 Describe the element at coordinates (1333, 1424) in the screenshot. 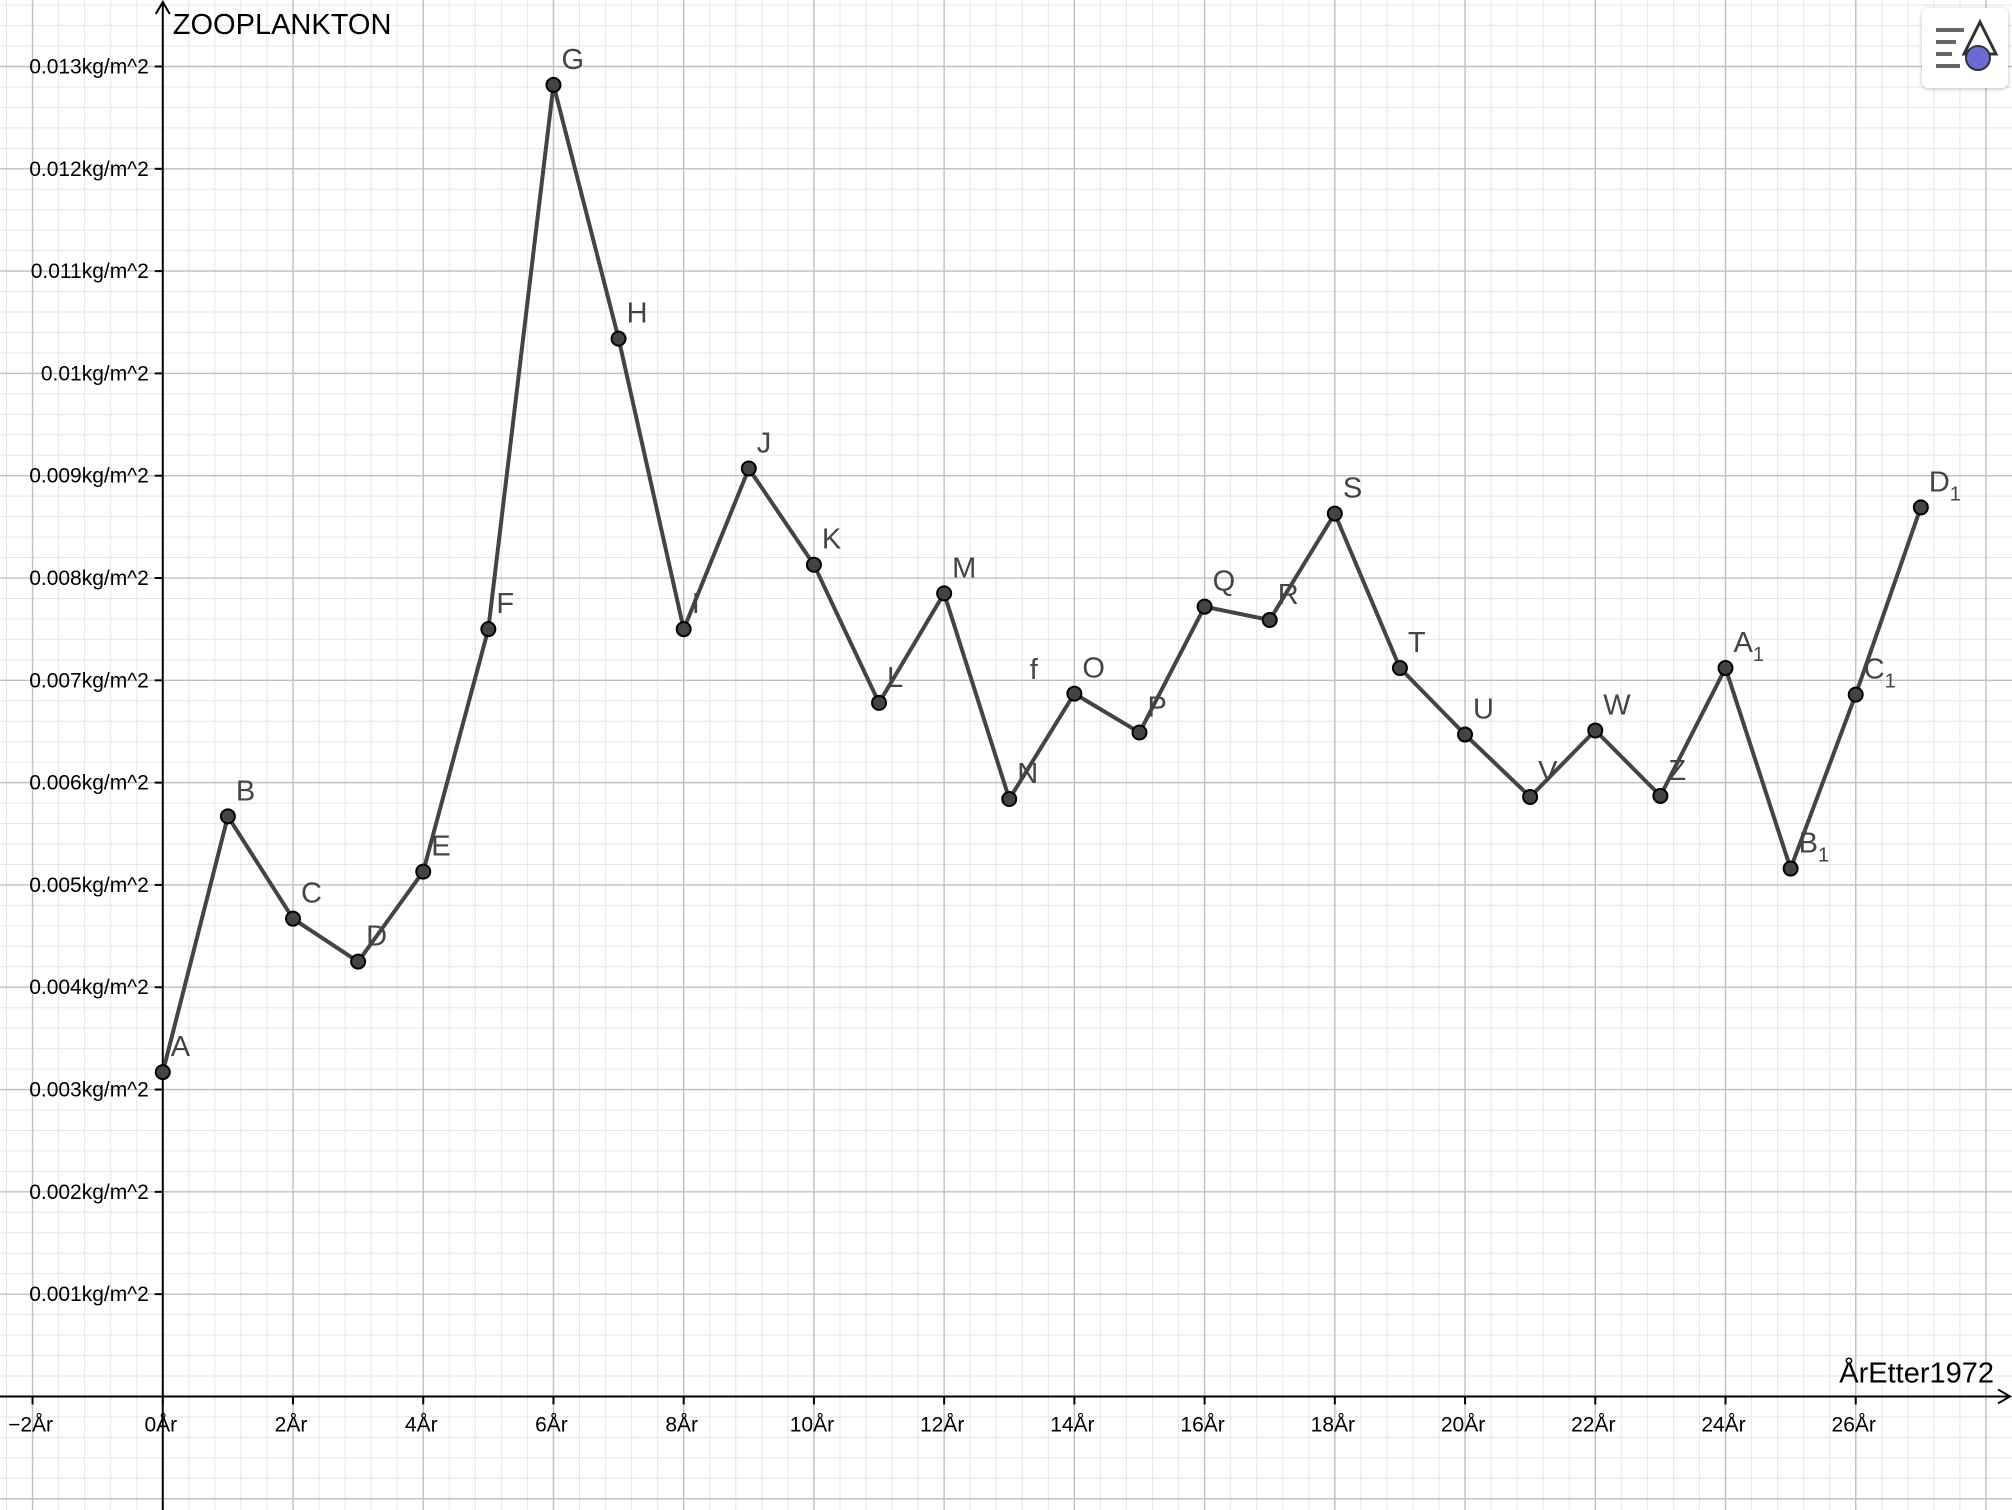

I see `x-tick-label: 18År` at that location.